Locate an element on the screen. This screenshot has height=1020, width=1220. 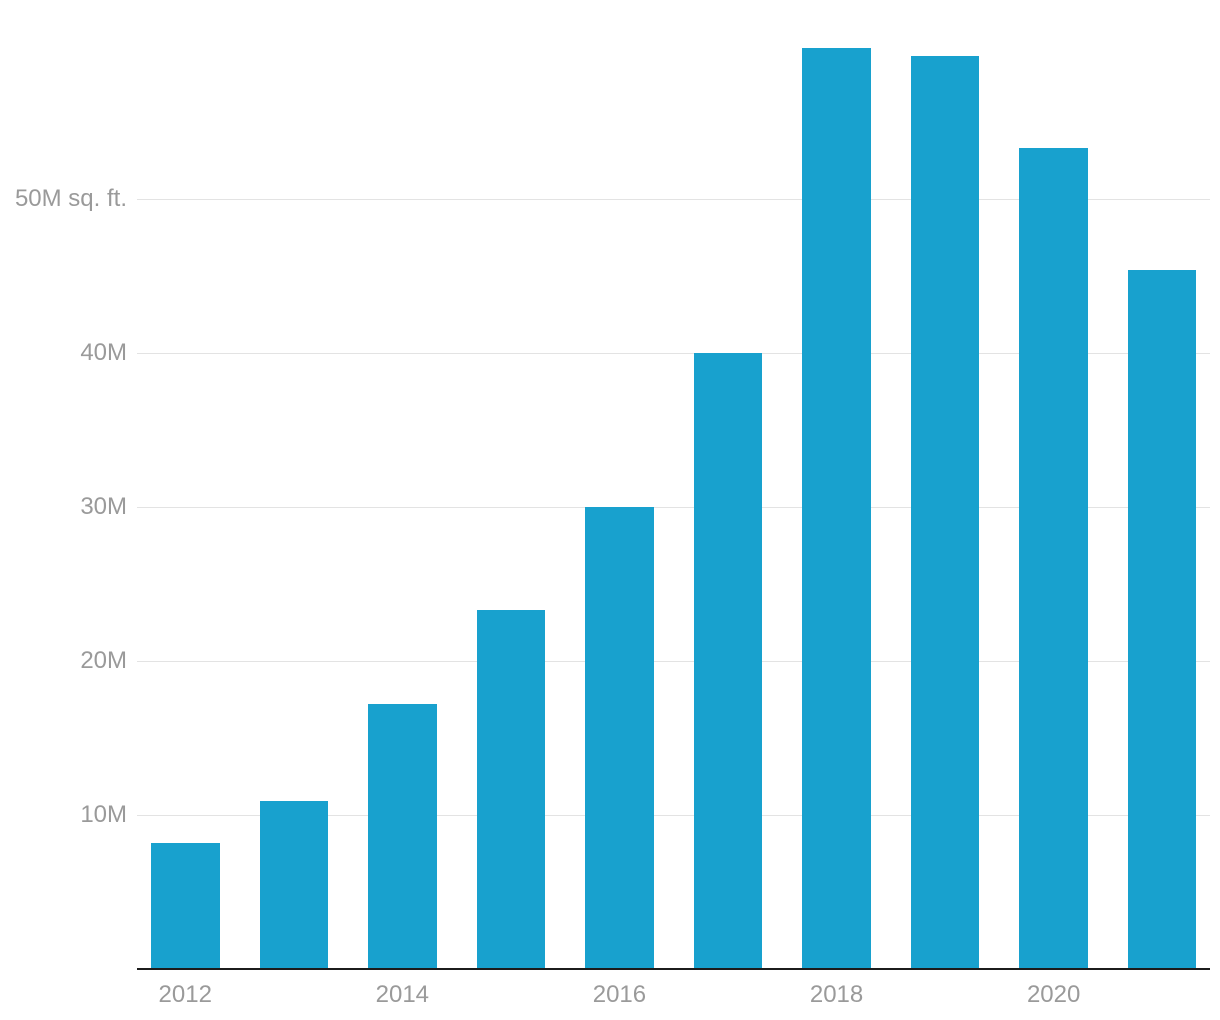
x-axis-tick-label: 2012 is located at coordinates (185, 994).